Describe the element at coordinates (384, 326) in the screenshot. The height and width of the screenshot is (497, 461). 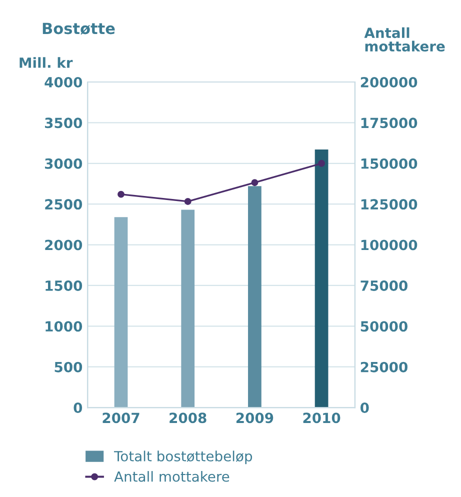
I see `y2-tick-label: 50000` at that location.